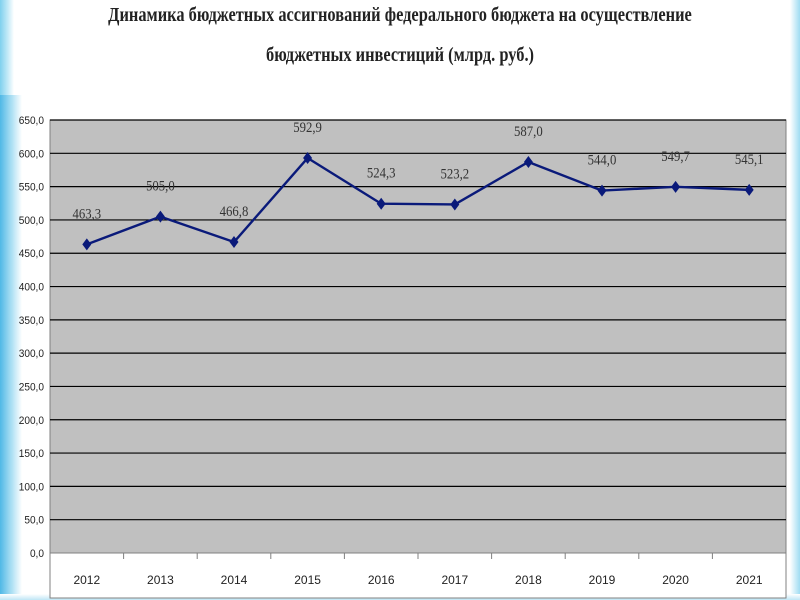 Image resolution: width=800 pixels, height=600 pixels. What do you see at coordinates (454, 580) in the screenshot?
I see `x-tick-label: 2017` at bounding box center [454, 580].